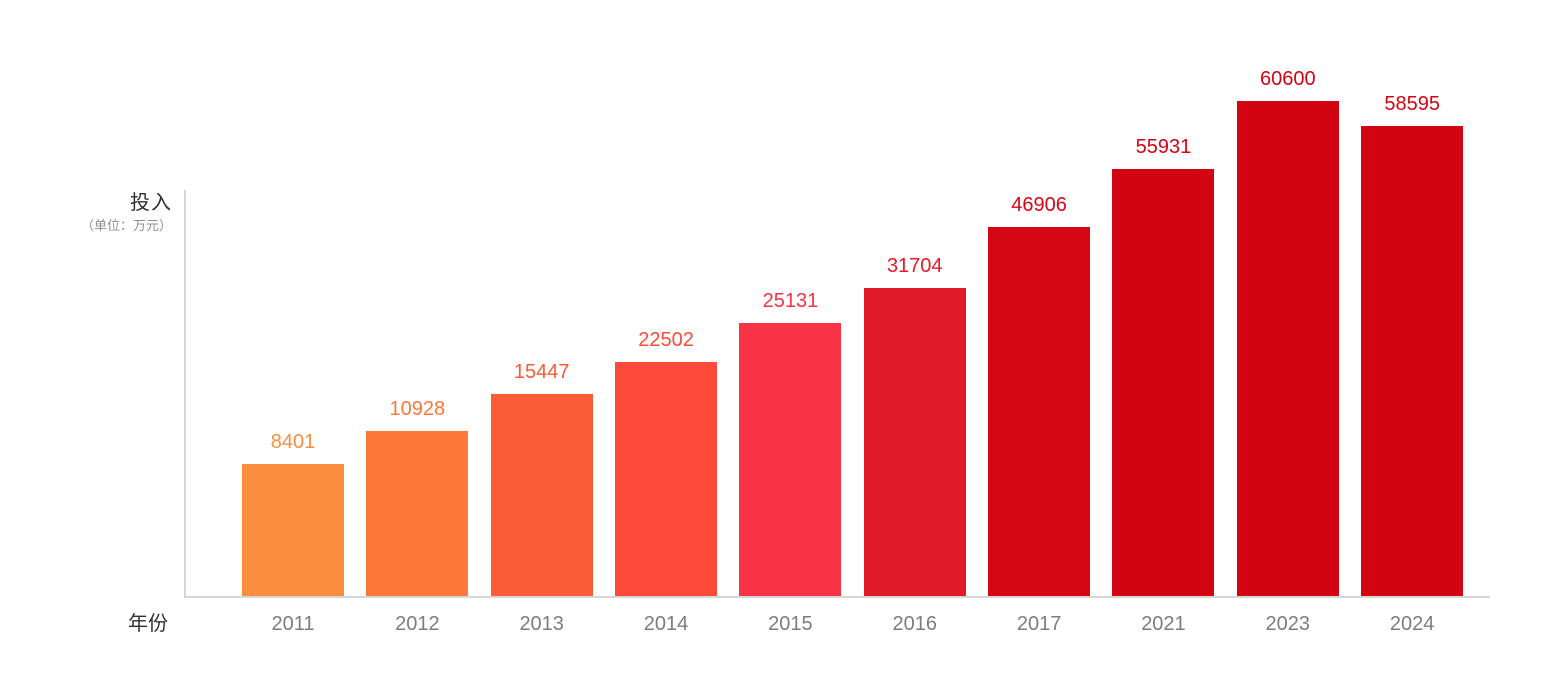  What do you see at coordinates (1288, 624) in the screenshot?
I see `x-tick-label-2023: 2023` at bounding box center [1288, 624].